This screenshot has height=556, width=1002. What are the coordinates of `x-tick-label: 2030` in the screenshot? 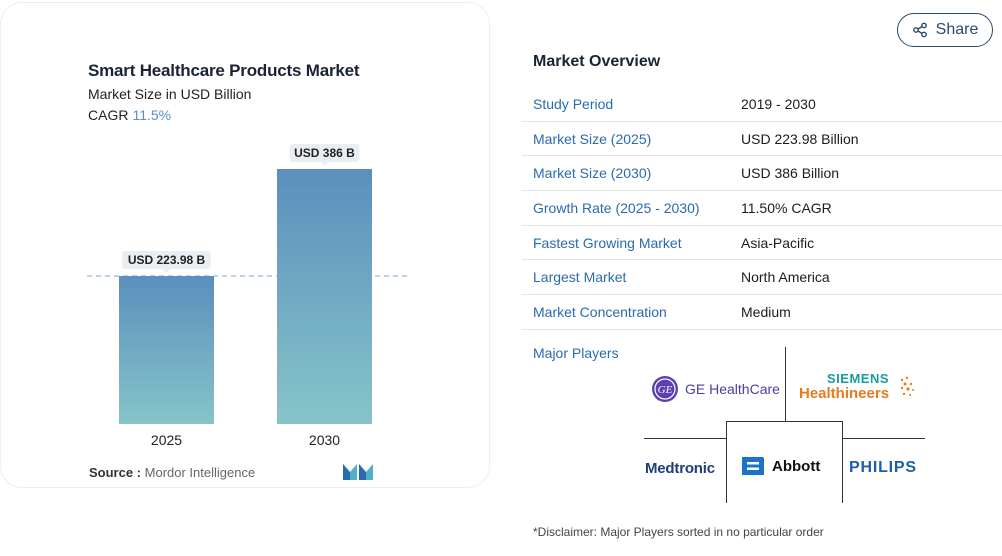 It's located at (324, 440).